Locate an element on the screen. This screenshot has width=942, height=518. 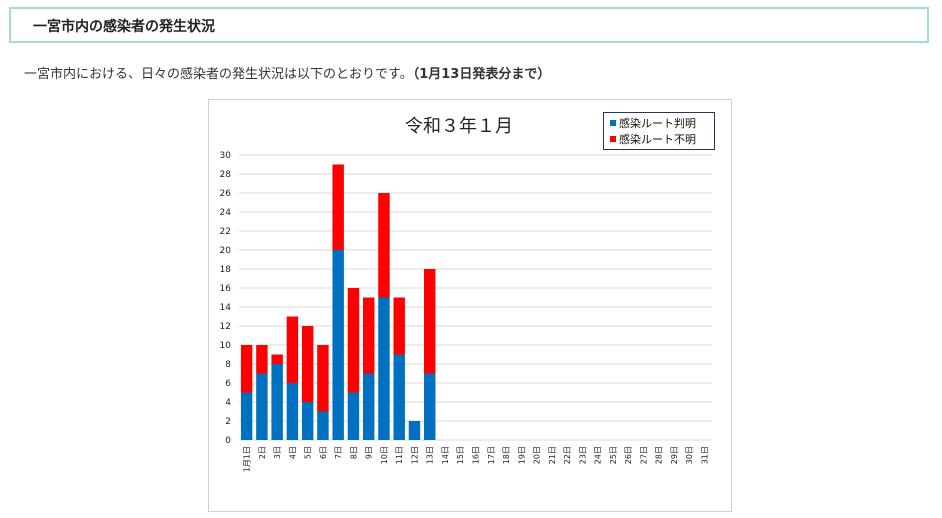
x-tick-label: 25日 is located at coordinates (613, 455).